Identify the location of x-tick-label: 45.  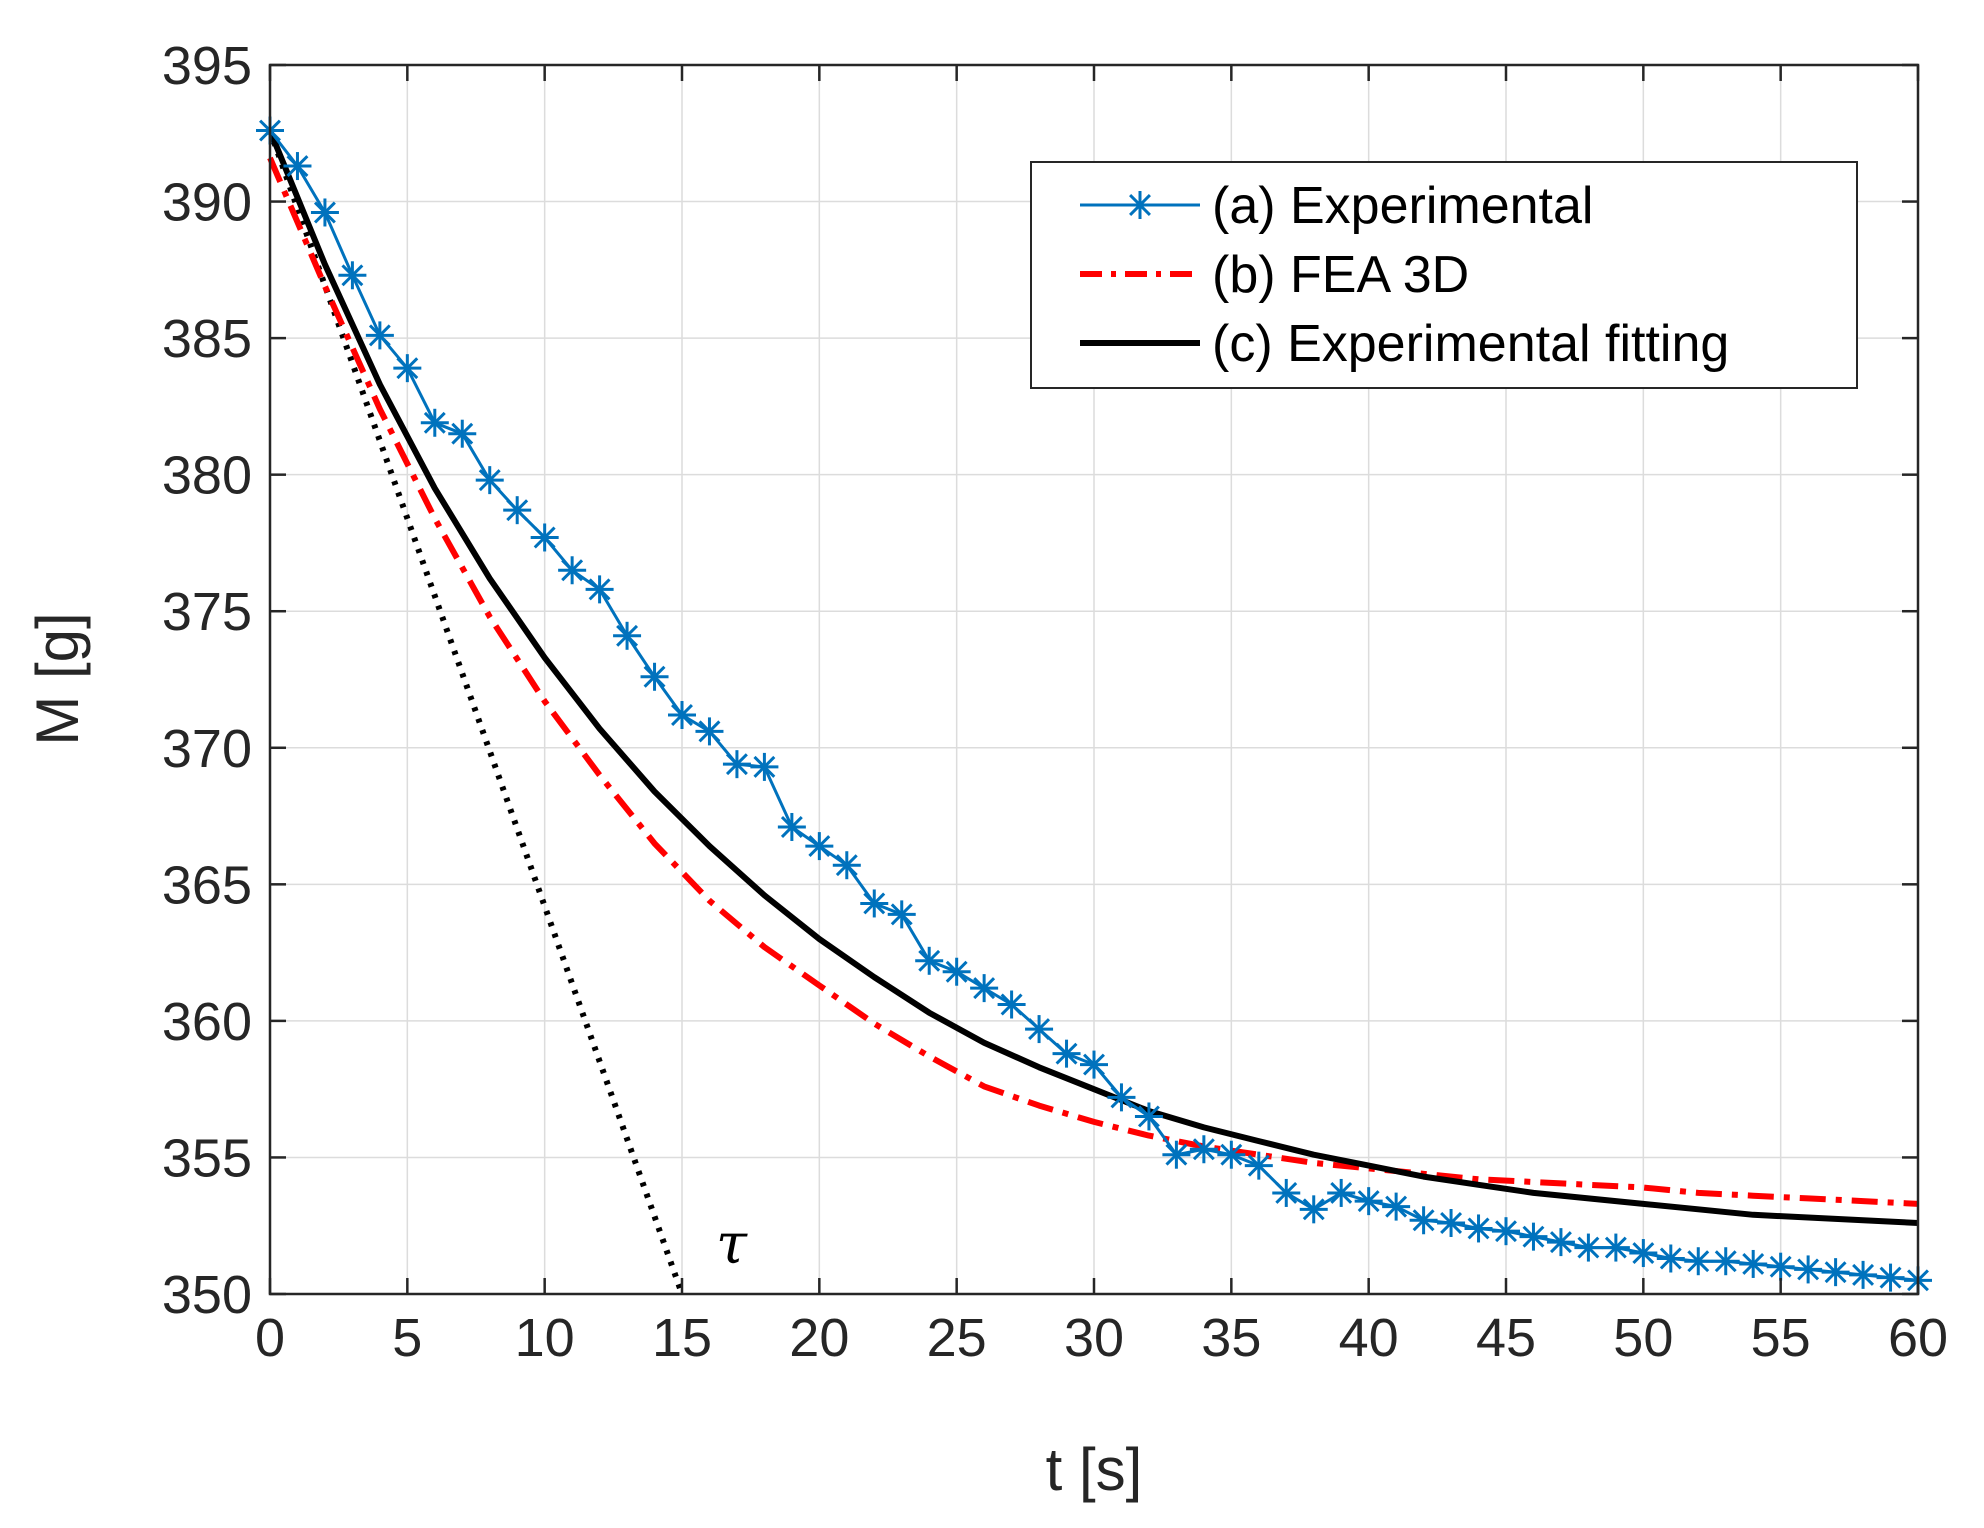
(1506, 1338).